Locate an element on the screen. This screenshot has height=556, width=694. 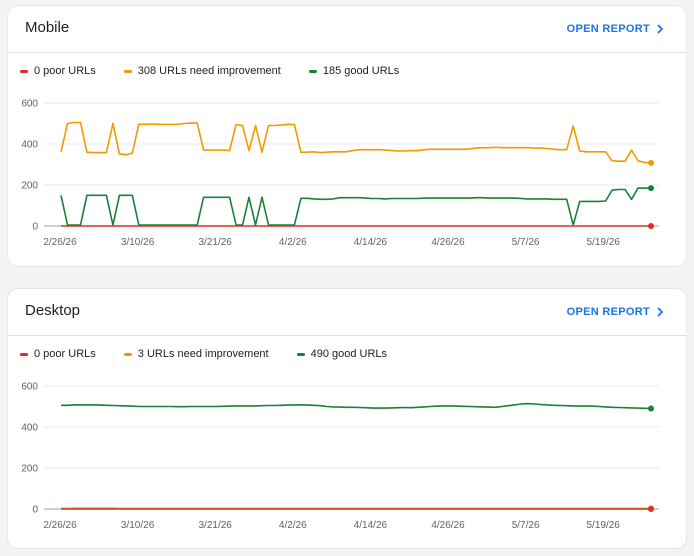
card-title: Desktop is located at coordinates (53, 310).